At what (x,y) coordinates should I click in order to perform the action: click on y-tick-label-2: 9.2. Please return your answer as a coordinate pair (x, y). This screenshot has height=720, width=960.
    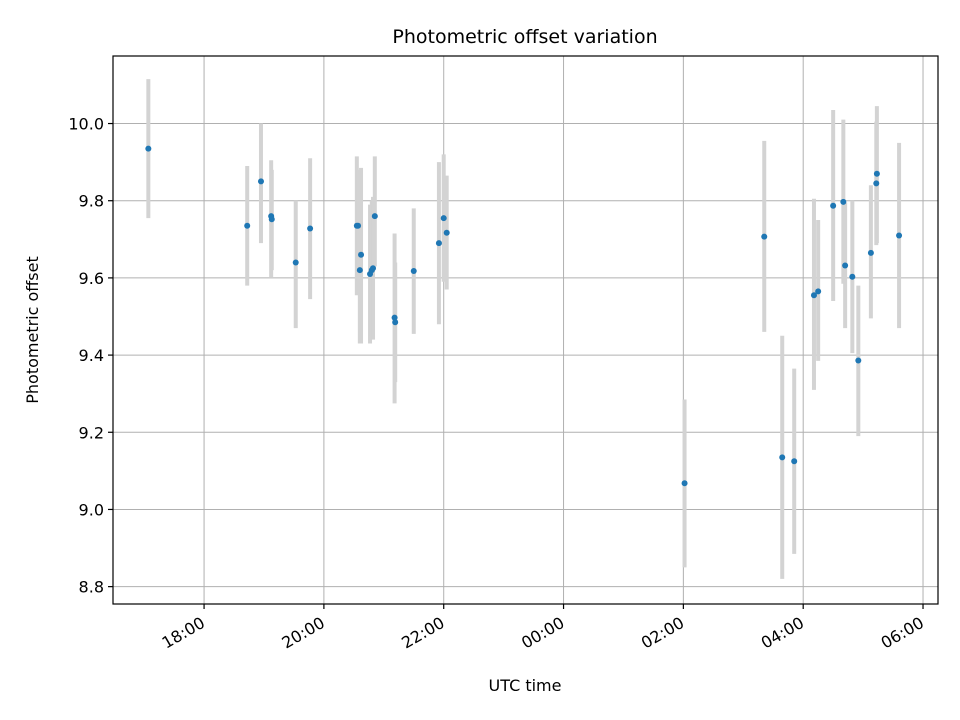
    Looking at the image, I should click on (91, 432).